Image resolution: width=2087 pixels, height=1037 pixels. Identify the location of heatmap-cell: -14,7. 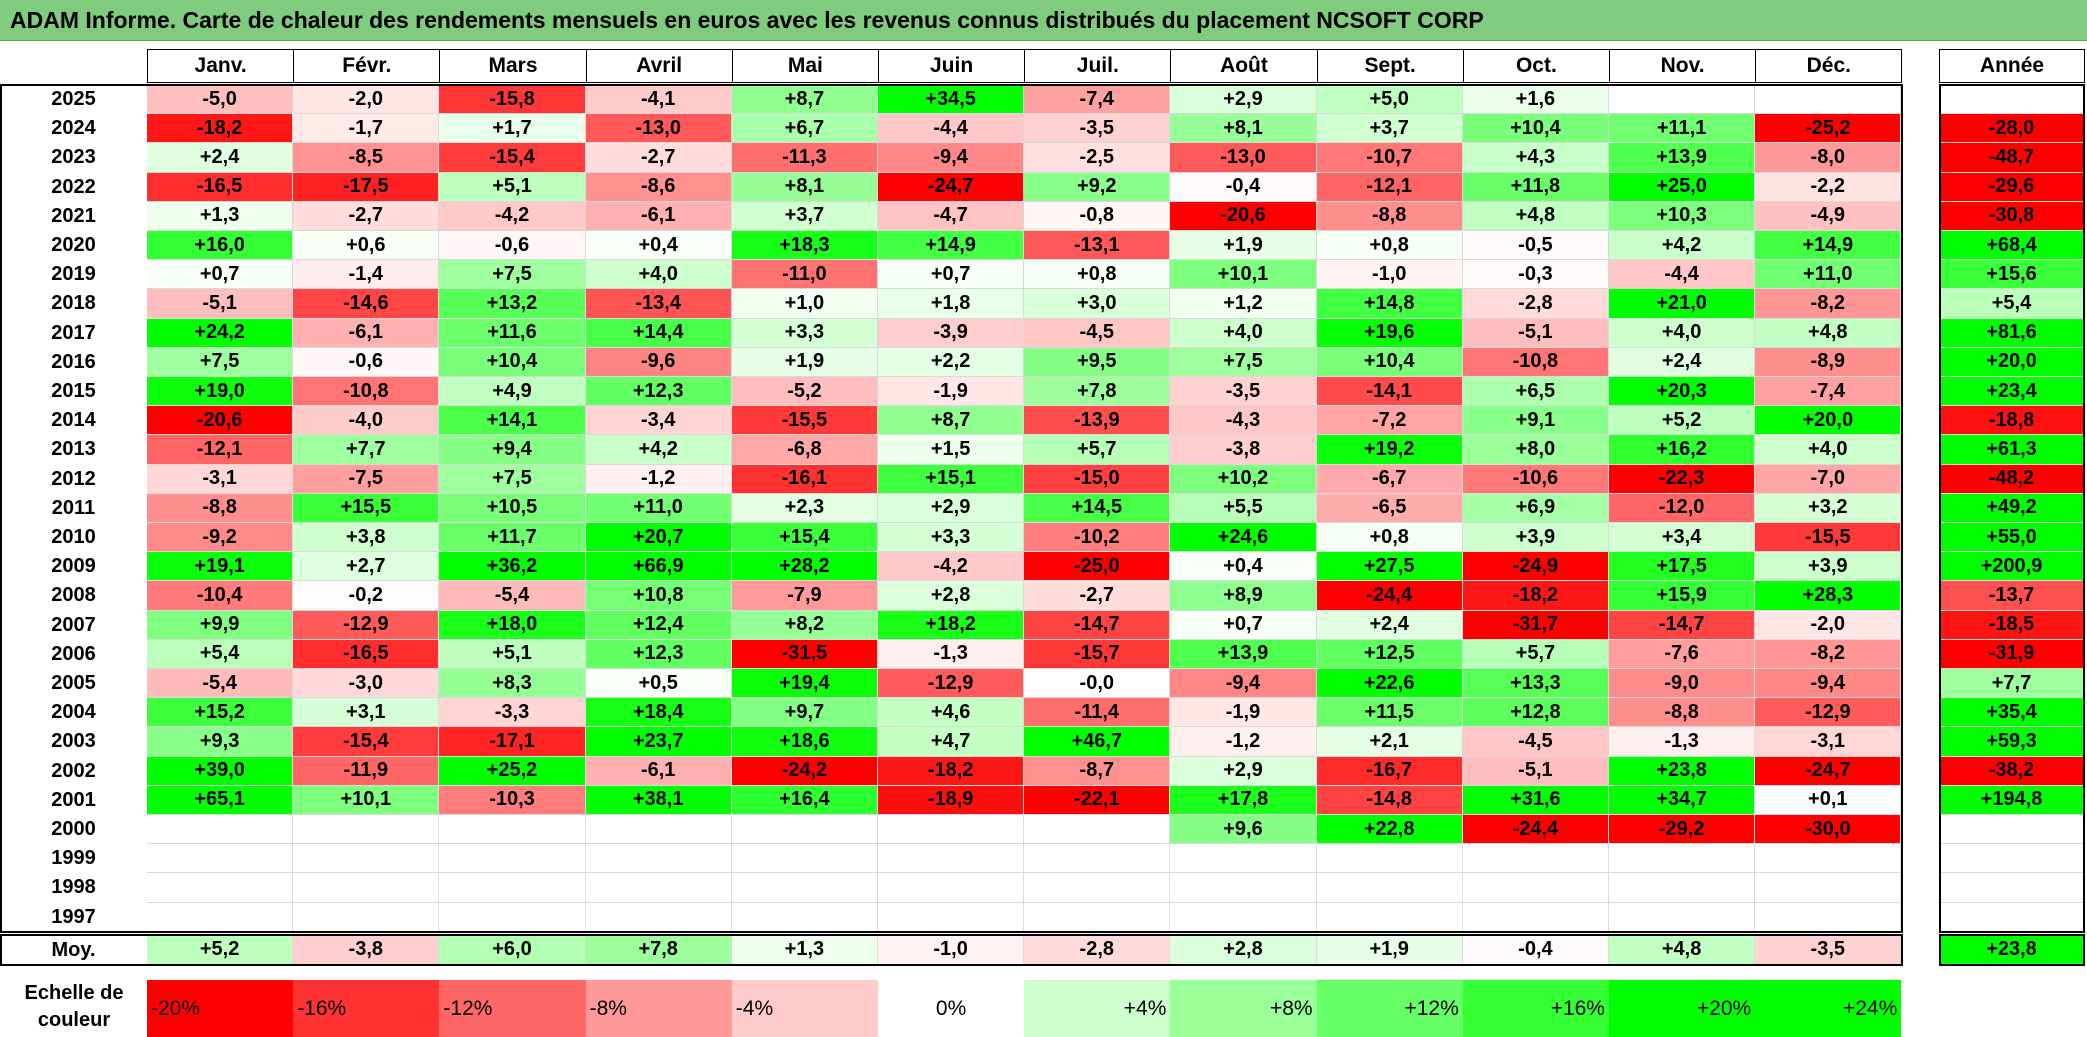
(1682, 625).